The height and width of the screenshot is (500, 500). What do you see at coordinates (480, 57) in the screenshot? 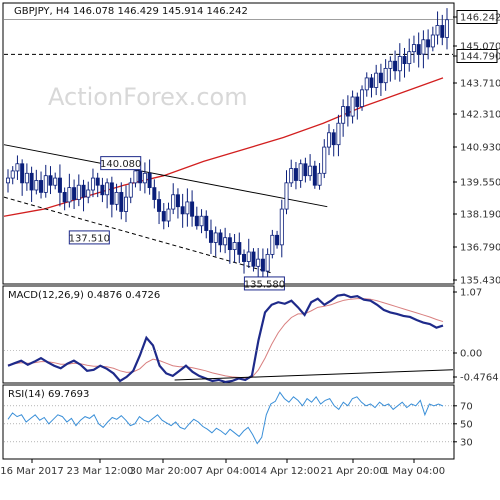
I see `y-tick-label: 144.790` at bounding box center [480, 57].